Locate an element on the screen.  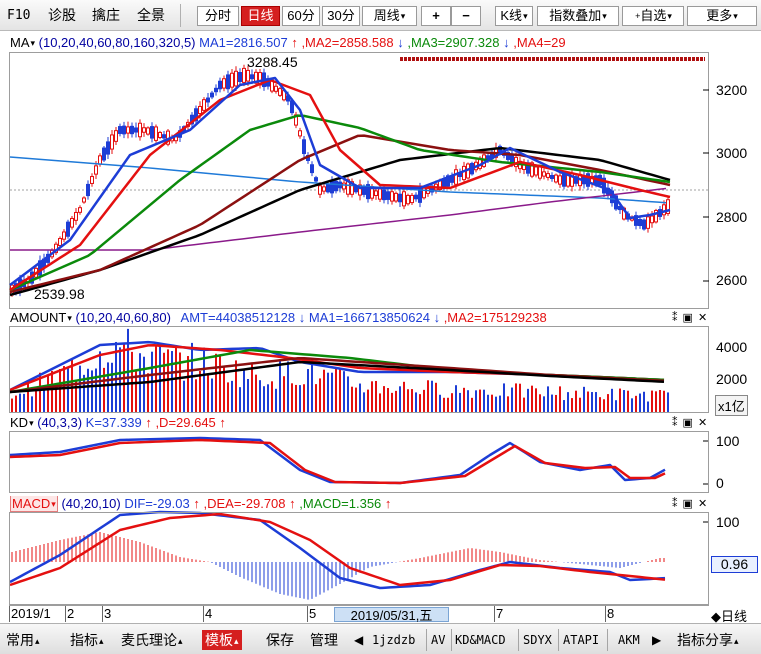
amt-arrow: ↓ is located at coordinates (302, 317).